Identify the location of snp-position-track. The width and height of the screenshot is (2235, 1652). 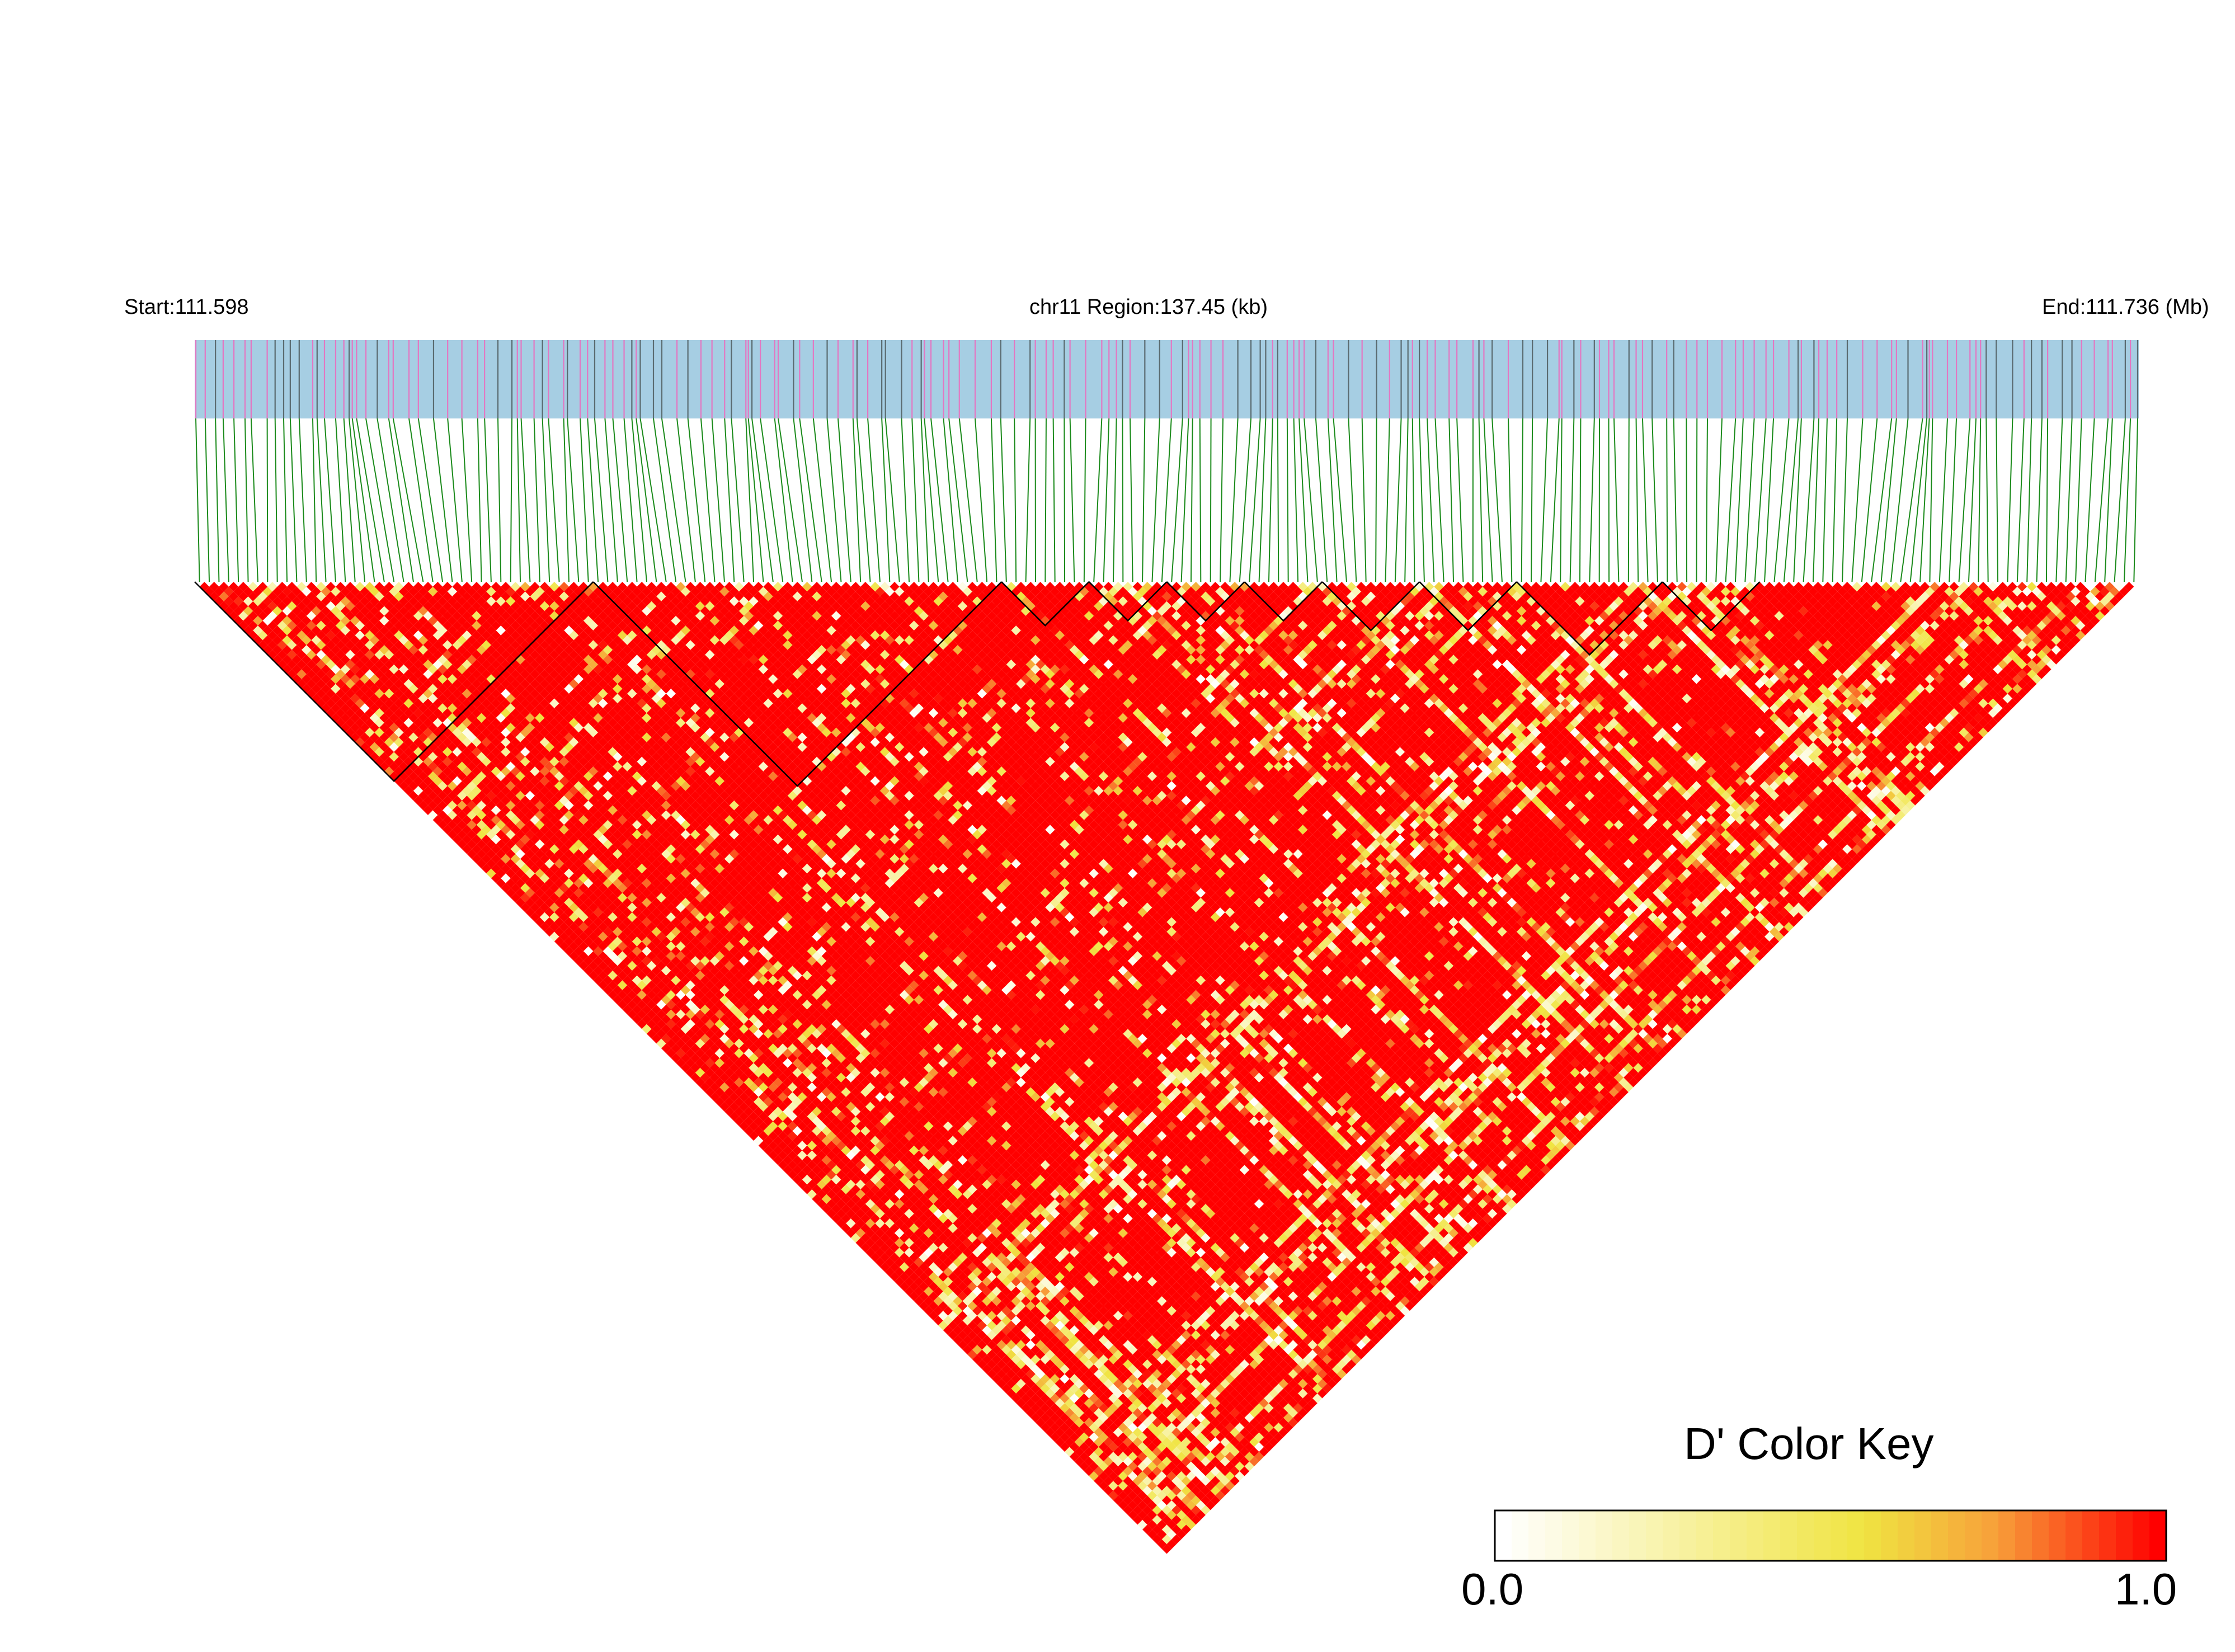
(1167, 379).